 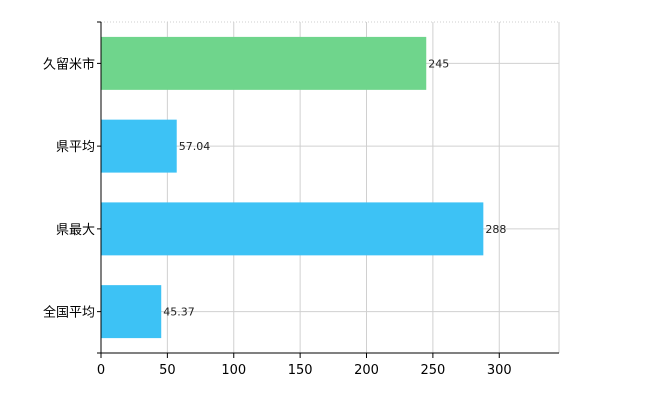 What do you see at coordinates (69, 313) in the screenshot?
I see `category-label: 全国平均` at bounding box center [69, 313].